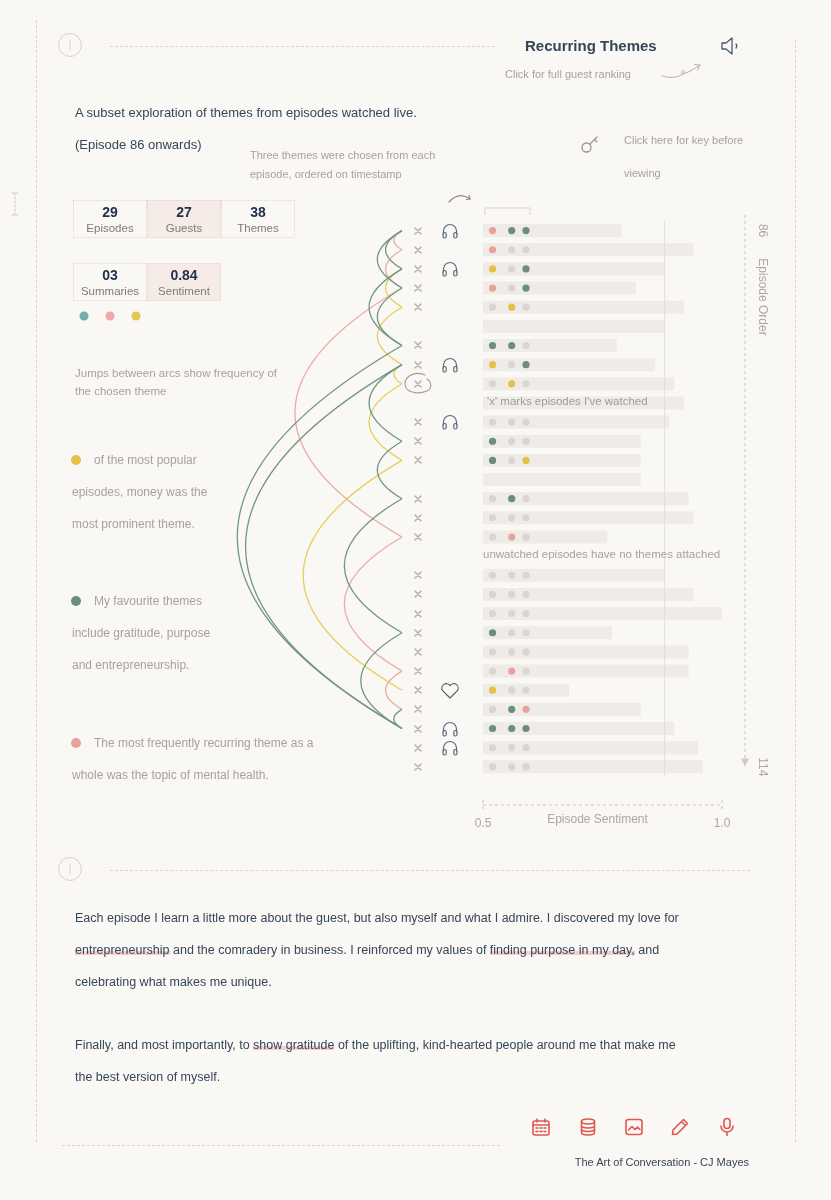  I want to click on text: celebrating what makes me unique., so click(173, 982).